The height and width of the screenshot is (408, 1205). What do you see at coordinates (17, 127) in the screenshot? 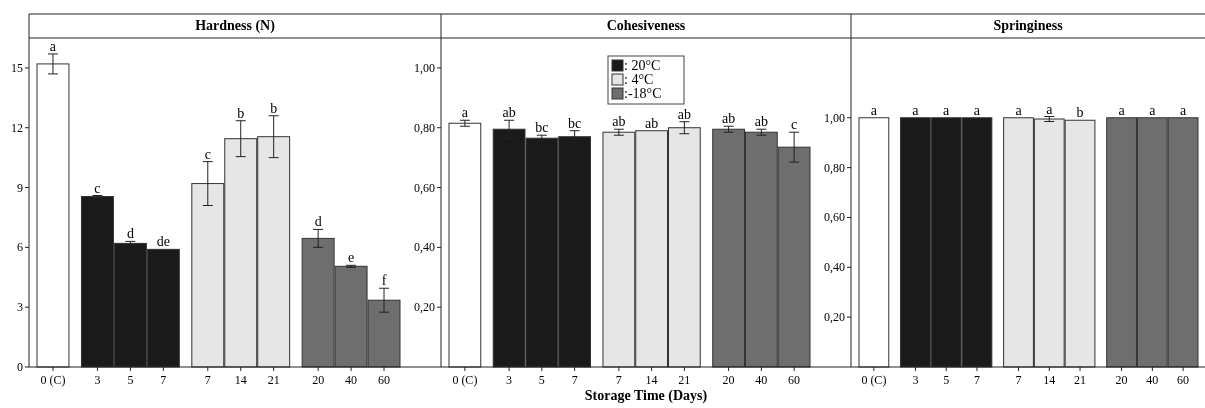
I see `y-tick-label: 12` at bounding box center [17, 127].